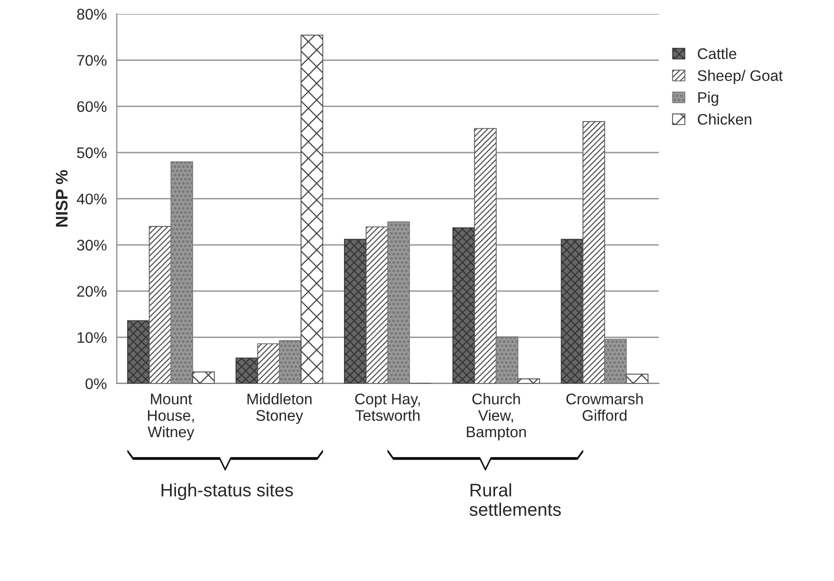 The width and height of the screenshot is (834, 581). What do you see at coordinates (91, 60) in the screenshot?
I see `y-tick-label: 70%` at bounding box center [91, 60].